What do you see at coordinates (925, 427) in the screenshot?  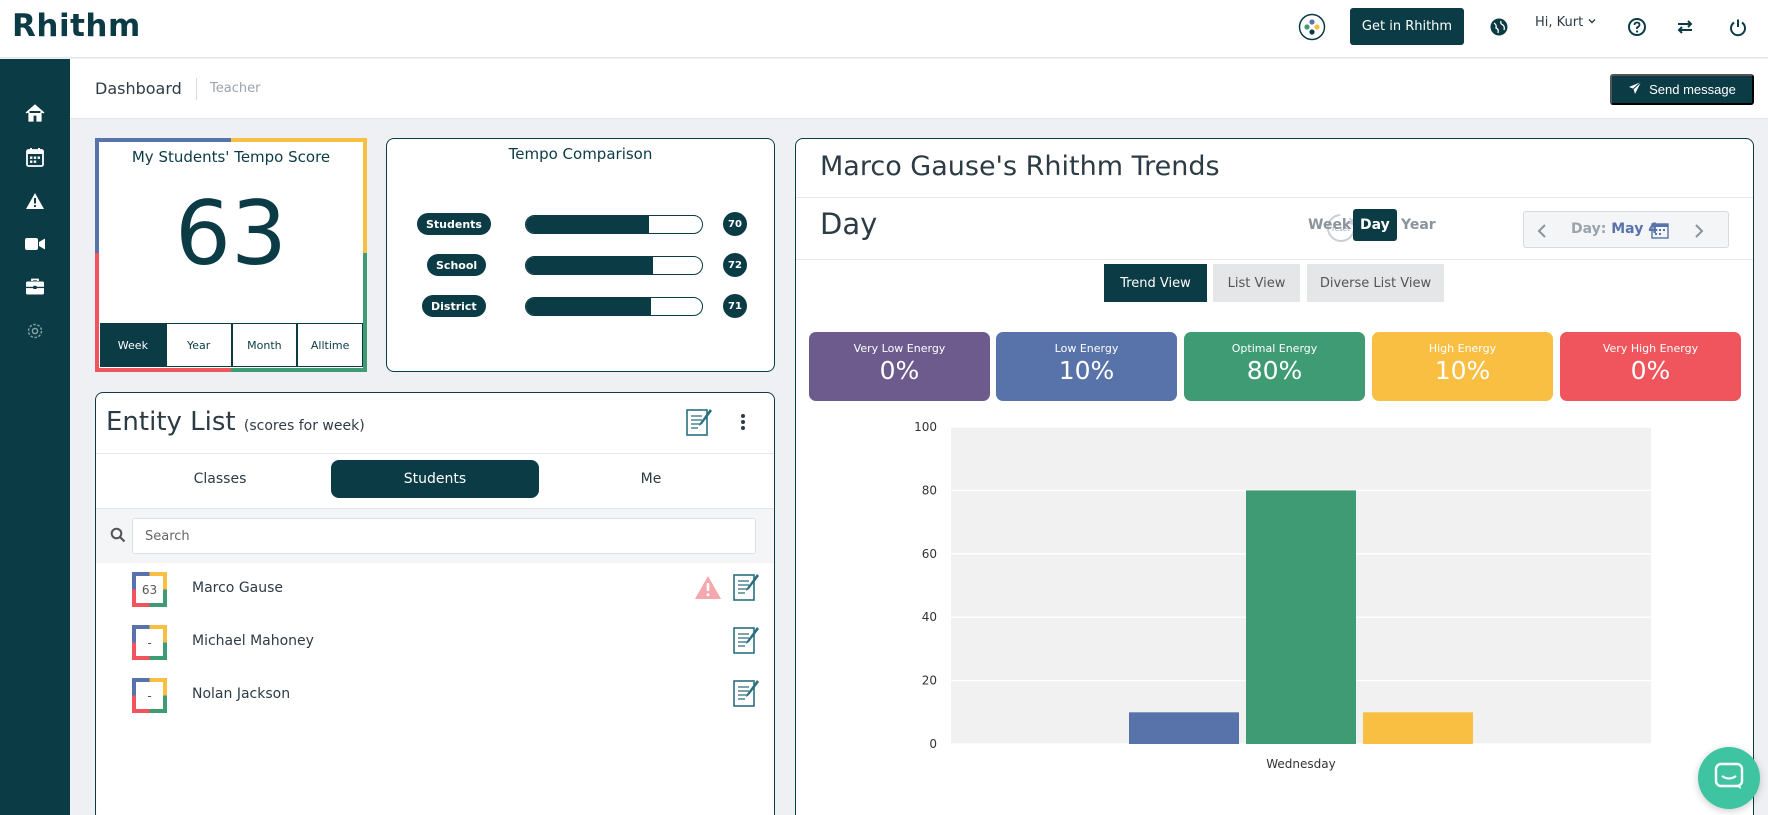 I see `y-tick-label: 100` at bounding box center [925, 427].